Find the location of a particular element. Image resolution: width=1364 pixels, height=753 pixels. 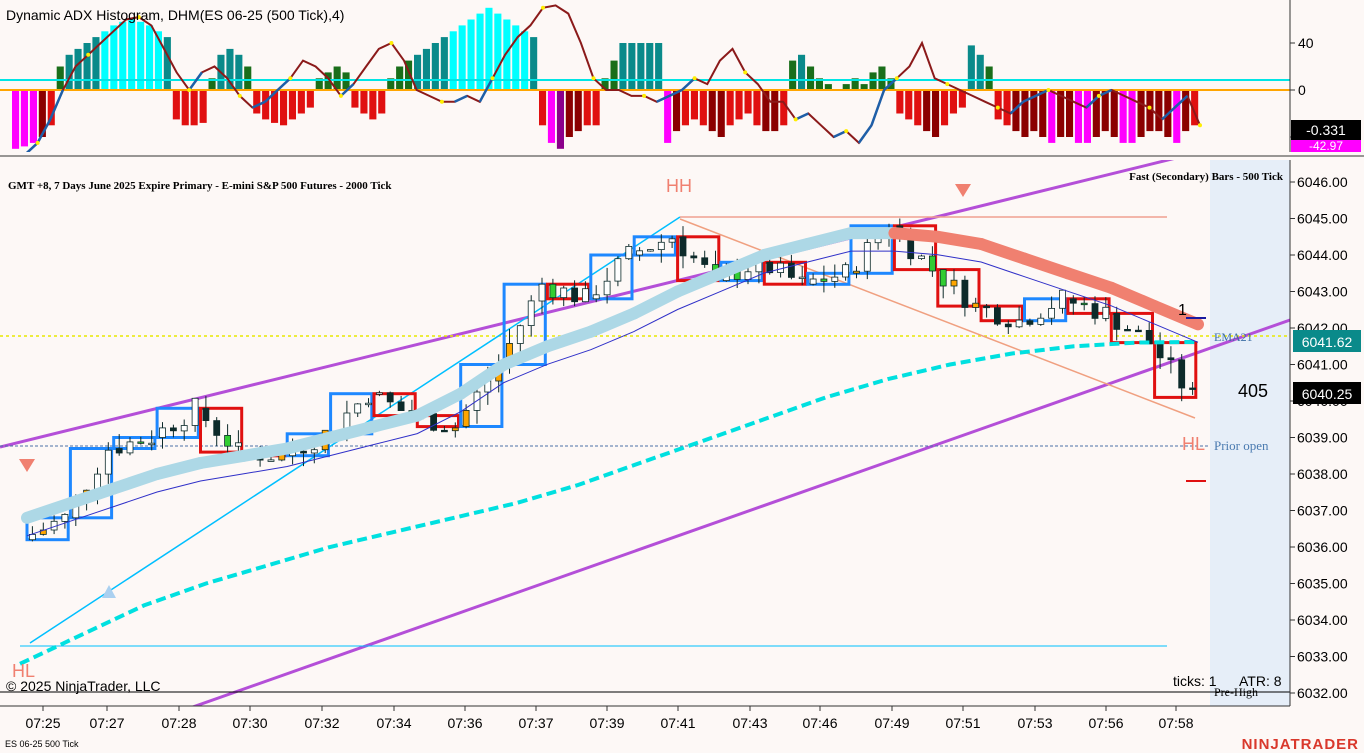

price-axis-label: 6033.00 is located at coordinates (1322, 657).